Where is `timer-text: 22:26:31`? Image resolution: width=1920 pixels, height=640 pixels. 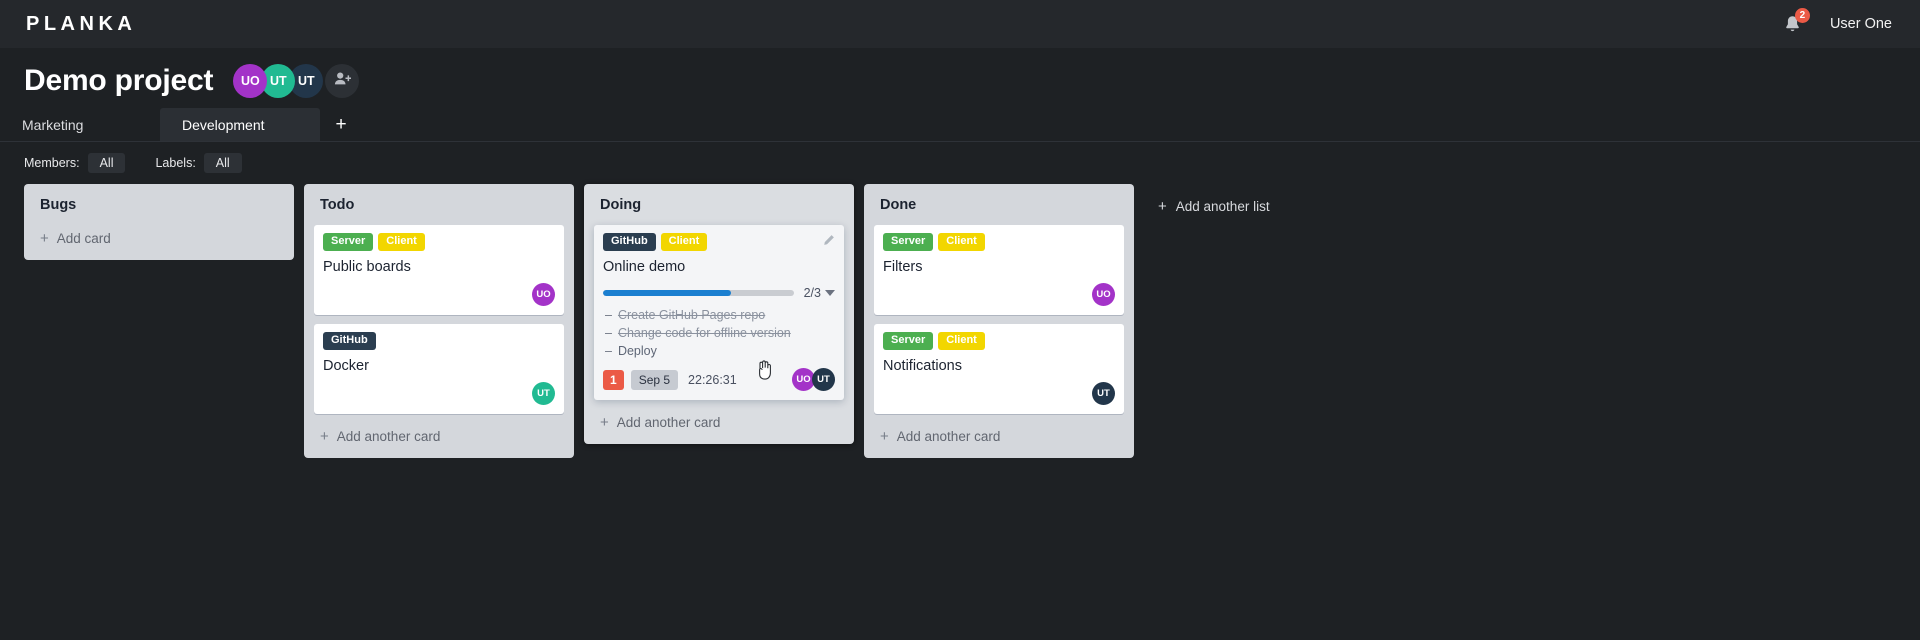 timer-text: 22:26:31 is located at coordinates (712, 379).